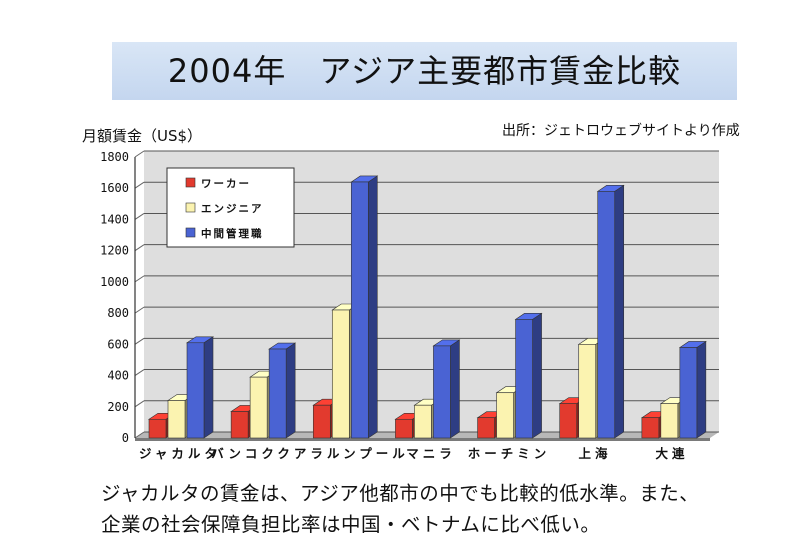  Describe the element at coordinates (509, 453) in the screenshot. I see `x-tick-label: ホーチミン` at that location.